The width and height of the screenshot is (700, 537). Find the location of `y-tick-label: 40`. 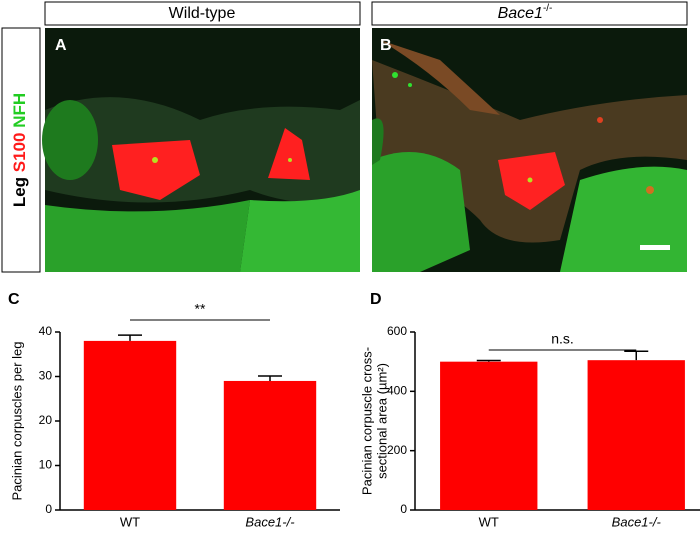

y-tick-label: 40 is located at coordinates (46, 331).